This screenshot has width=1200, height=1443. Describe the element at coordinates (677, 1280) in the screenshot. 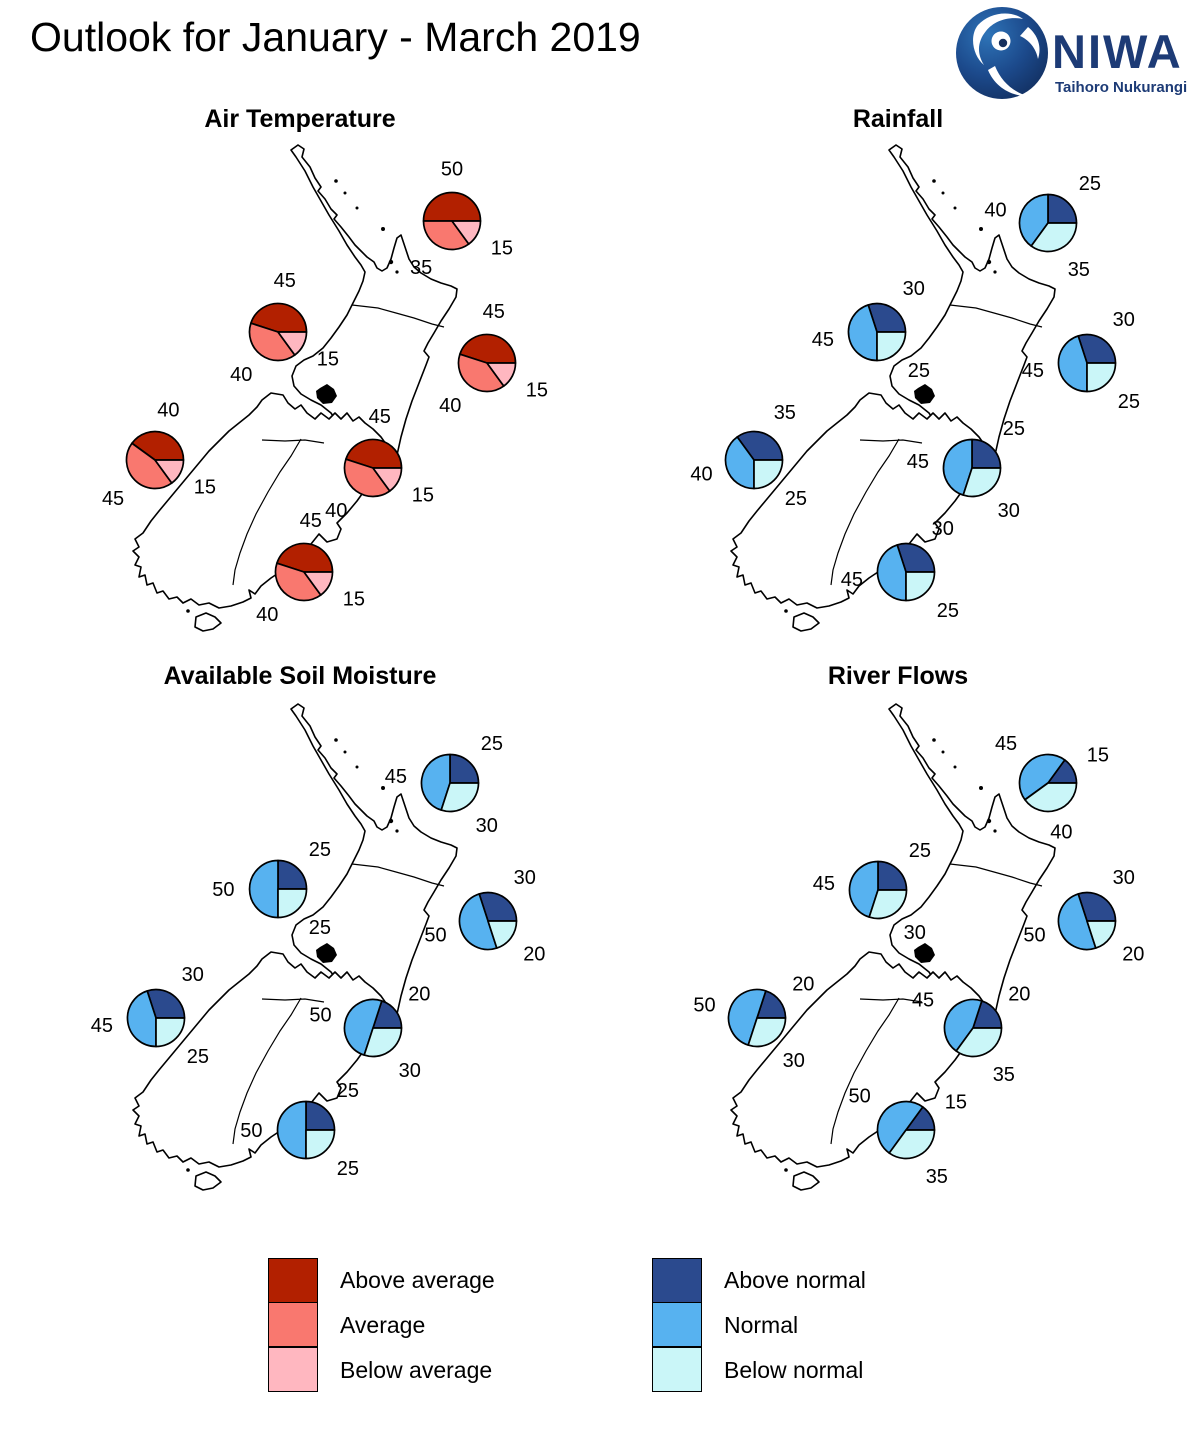

I see `above-normal-swatch` at that location.